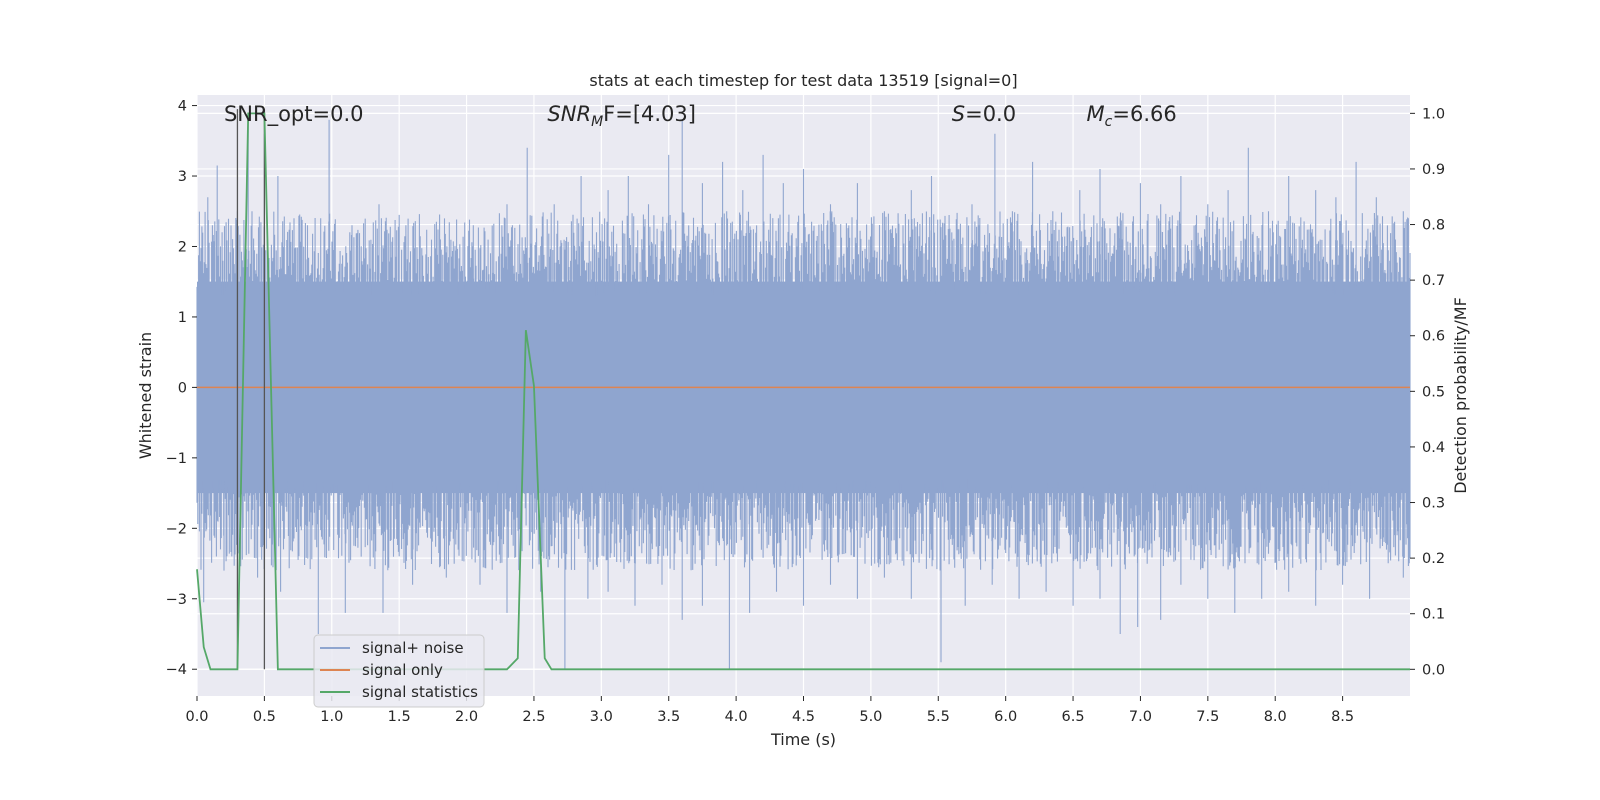  Describe the element at coordinates (1433, 448) in the screenshot. I see `y2-tick-label: 0.4` at that location.